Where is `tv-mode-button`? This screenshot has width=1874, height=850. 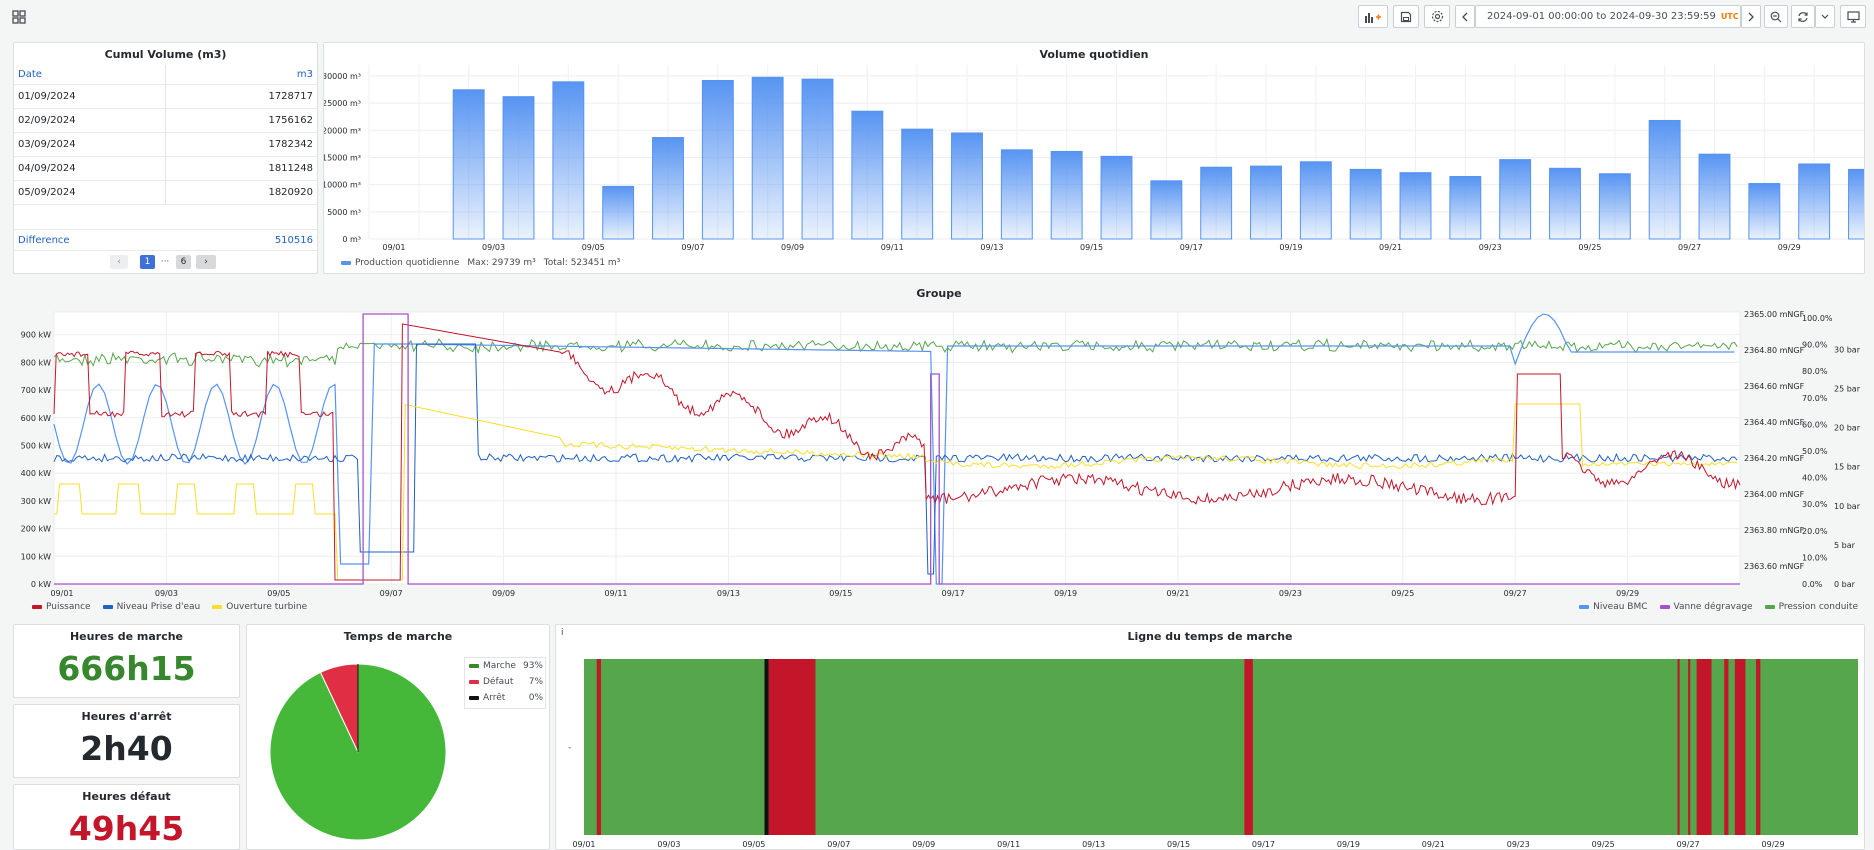 tv-mode-button is located at coordinates (1853, 16).